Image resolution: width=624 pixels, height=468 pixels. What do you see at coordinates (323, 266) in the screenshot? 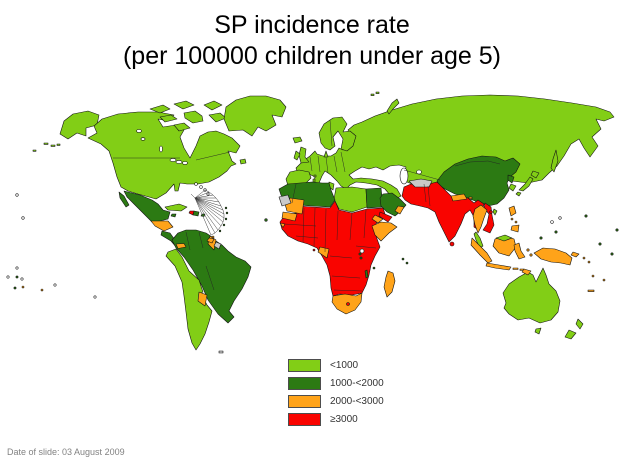
I see `regions-no-data` at bounding box center [323, 266].